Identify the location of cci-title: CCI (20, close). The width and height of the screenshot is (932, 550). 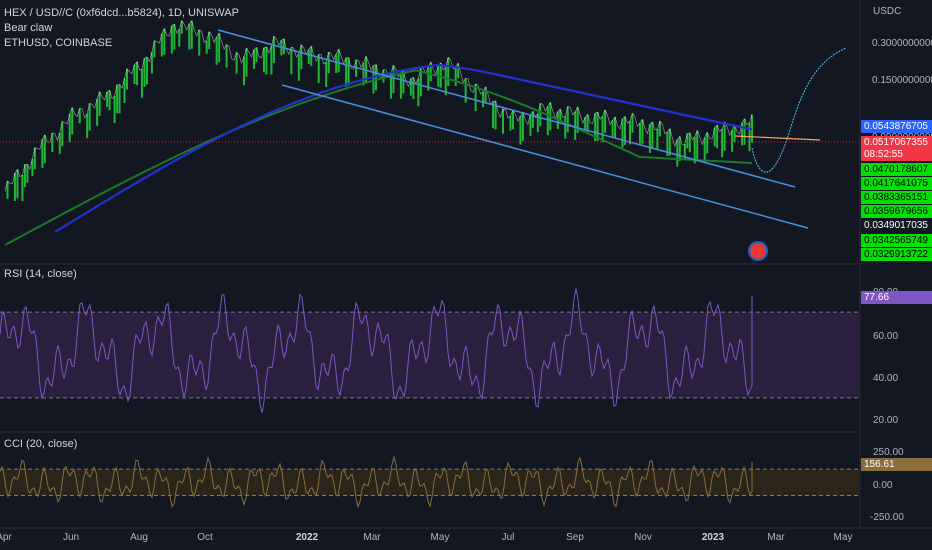
(41, 444).